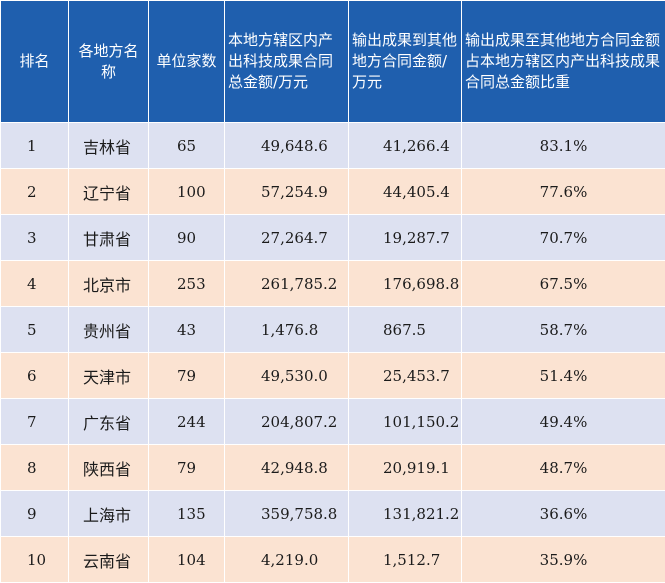 The image size is (665, 583). Describe the element at coordinates (187, 514) in the screenshot. I see `unit-count-cell: 135` at that location.